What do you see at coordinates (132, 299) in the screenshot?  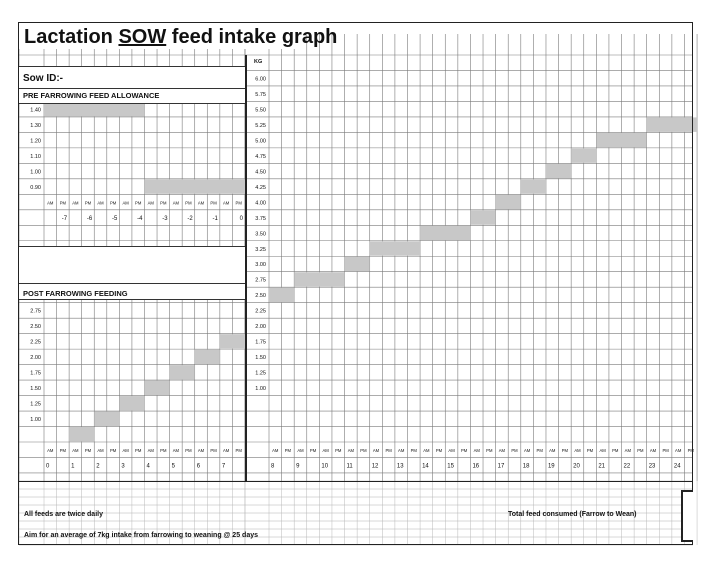 I see `post-heading-line` at bounding box center [132, 299].